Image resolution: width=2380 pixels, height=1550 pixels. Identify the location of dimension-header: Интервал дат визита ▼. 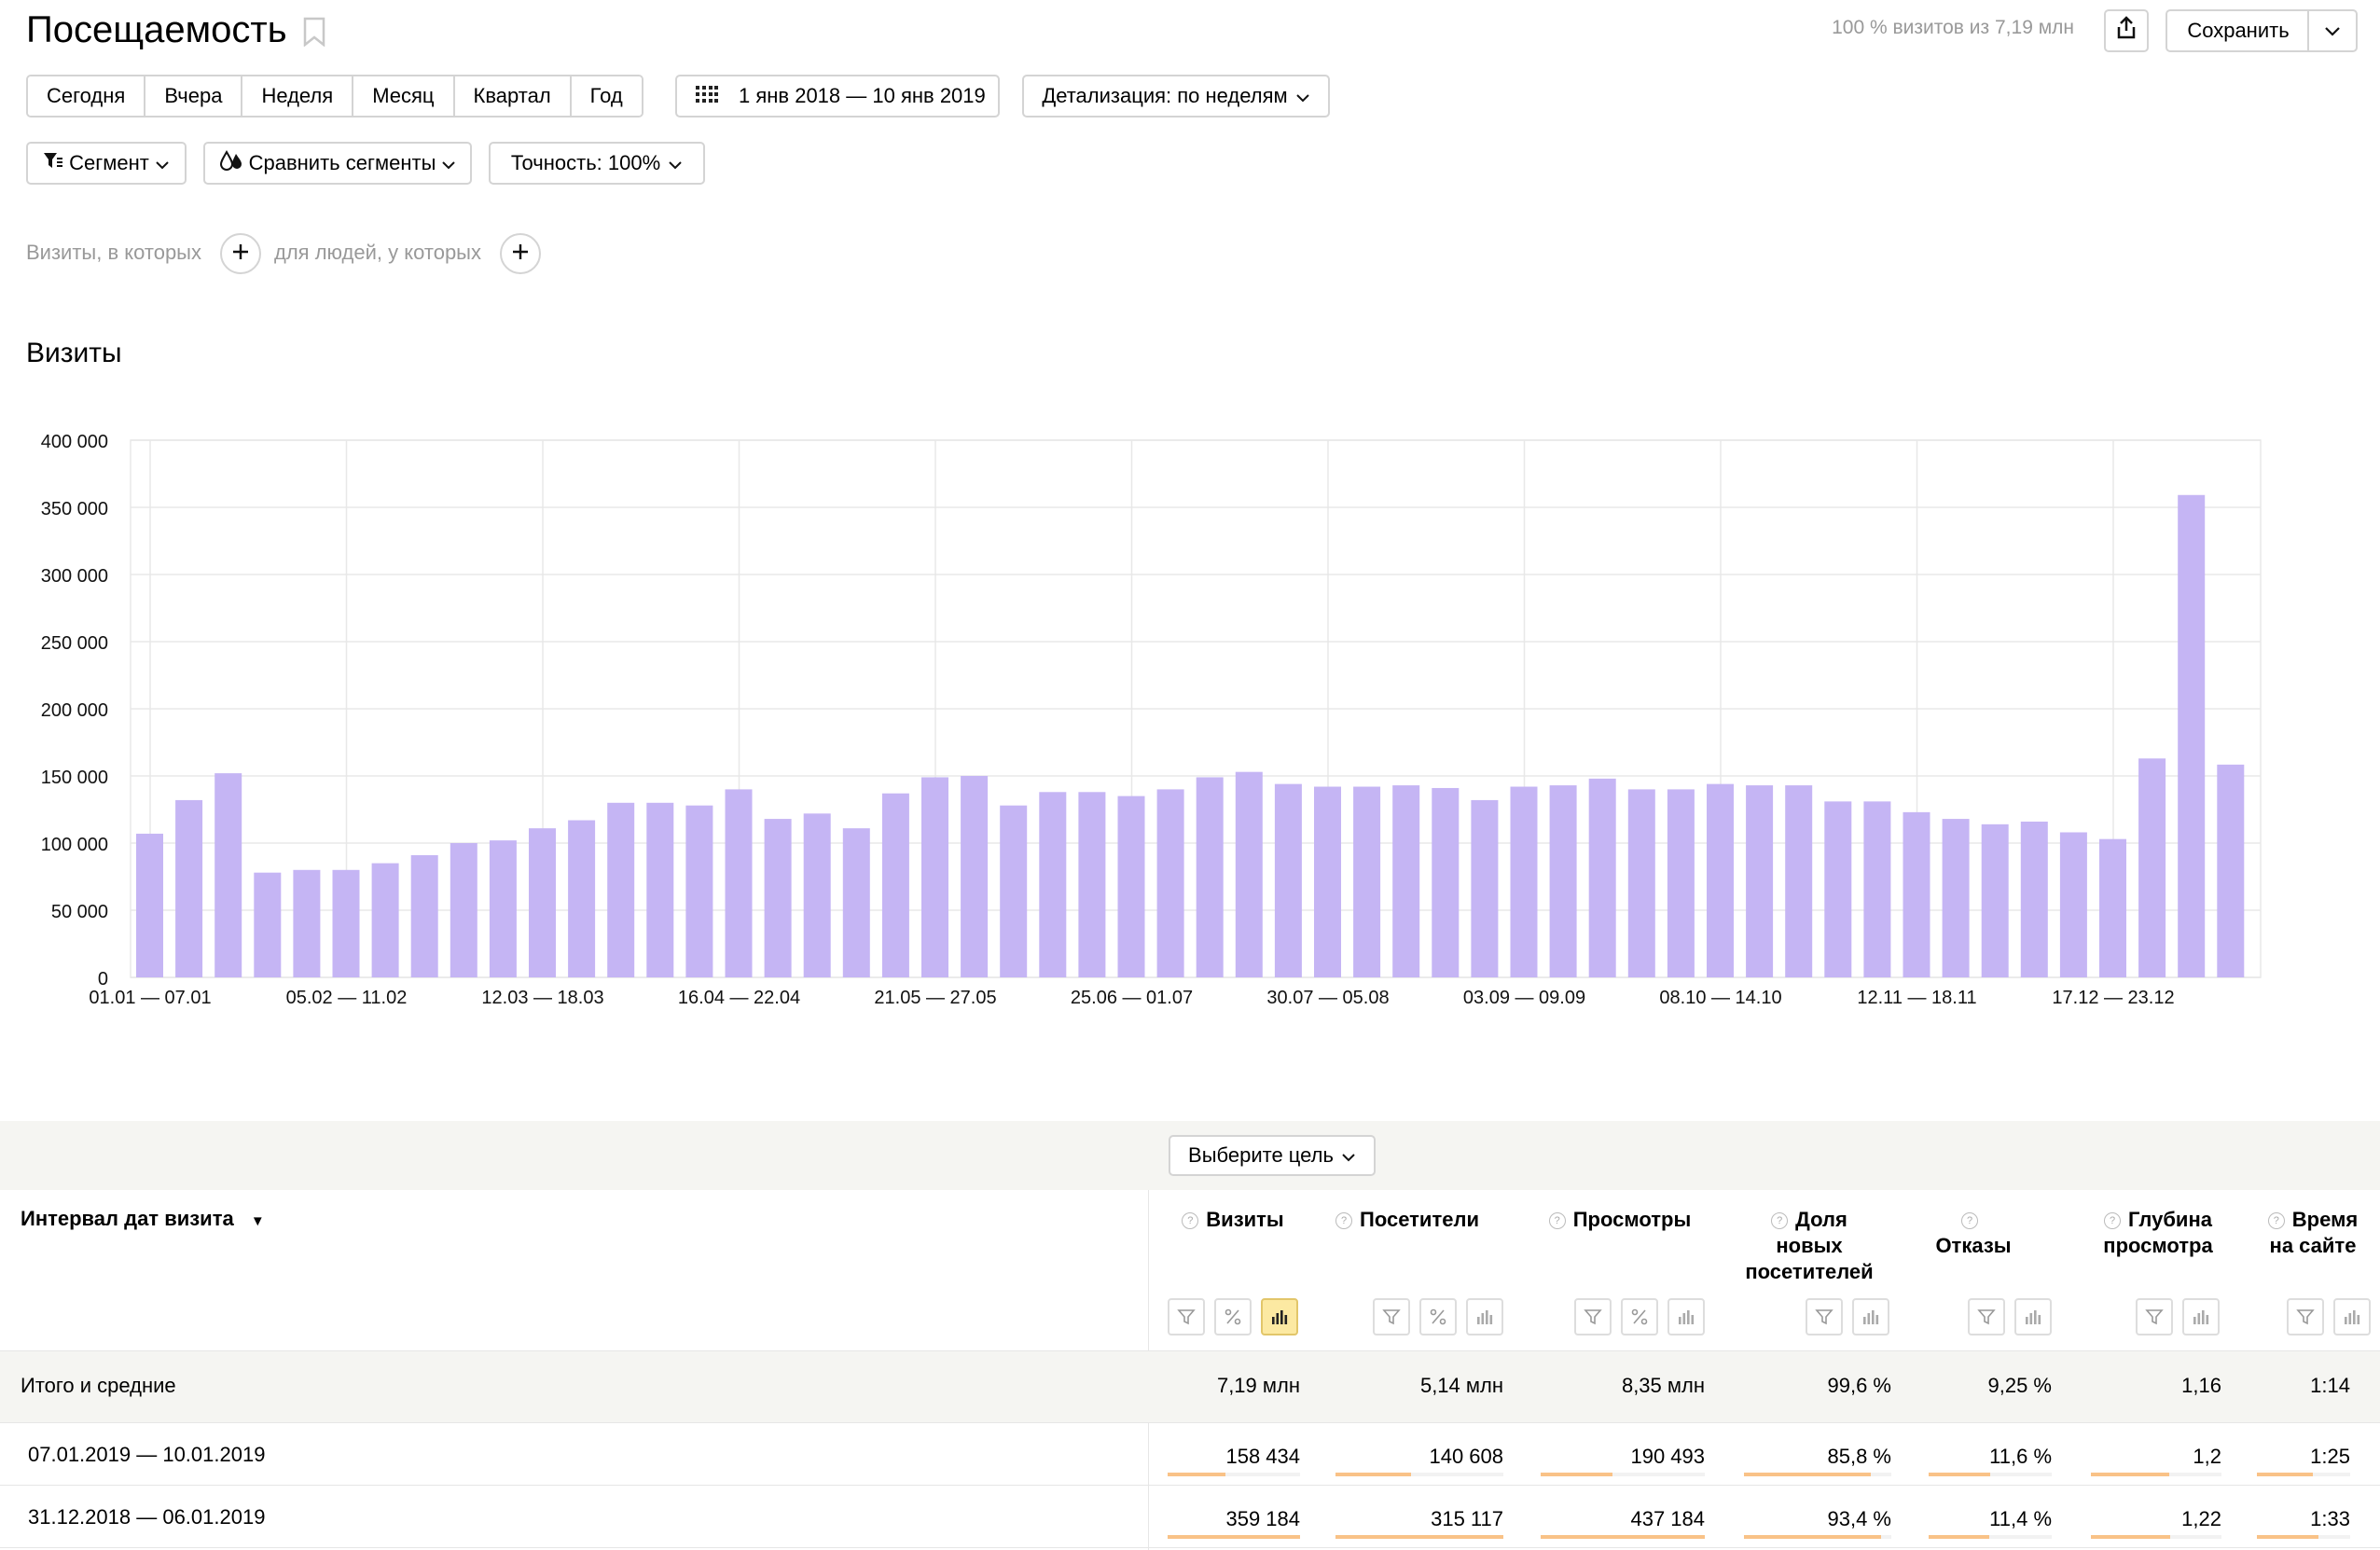
(143, 1219).